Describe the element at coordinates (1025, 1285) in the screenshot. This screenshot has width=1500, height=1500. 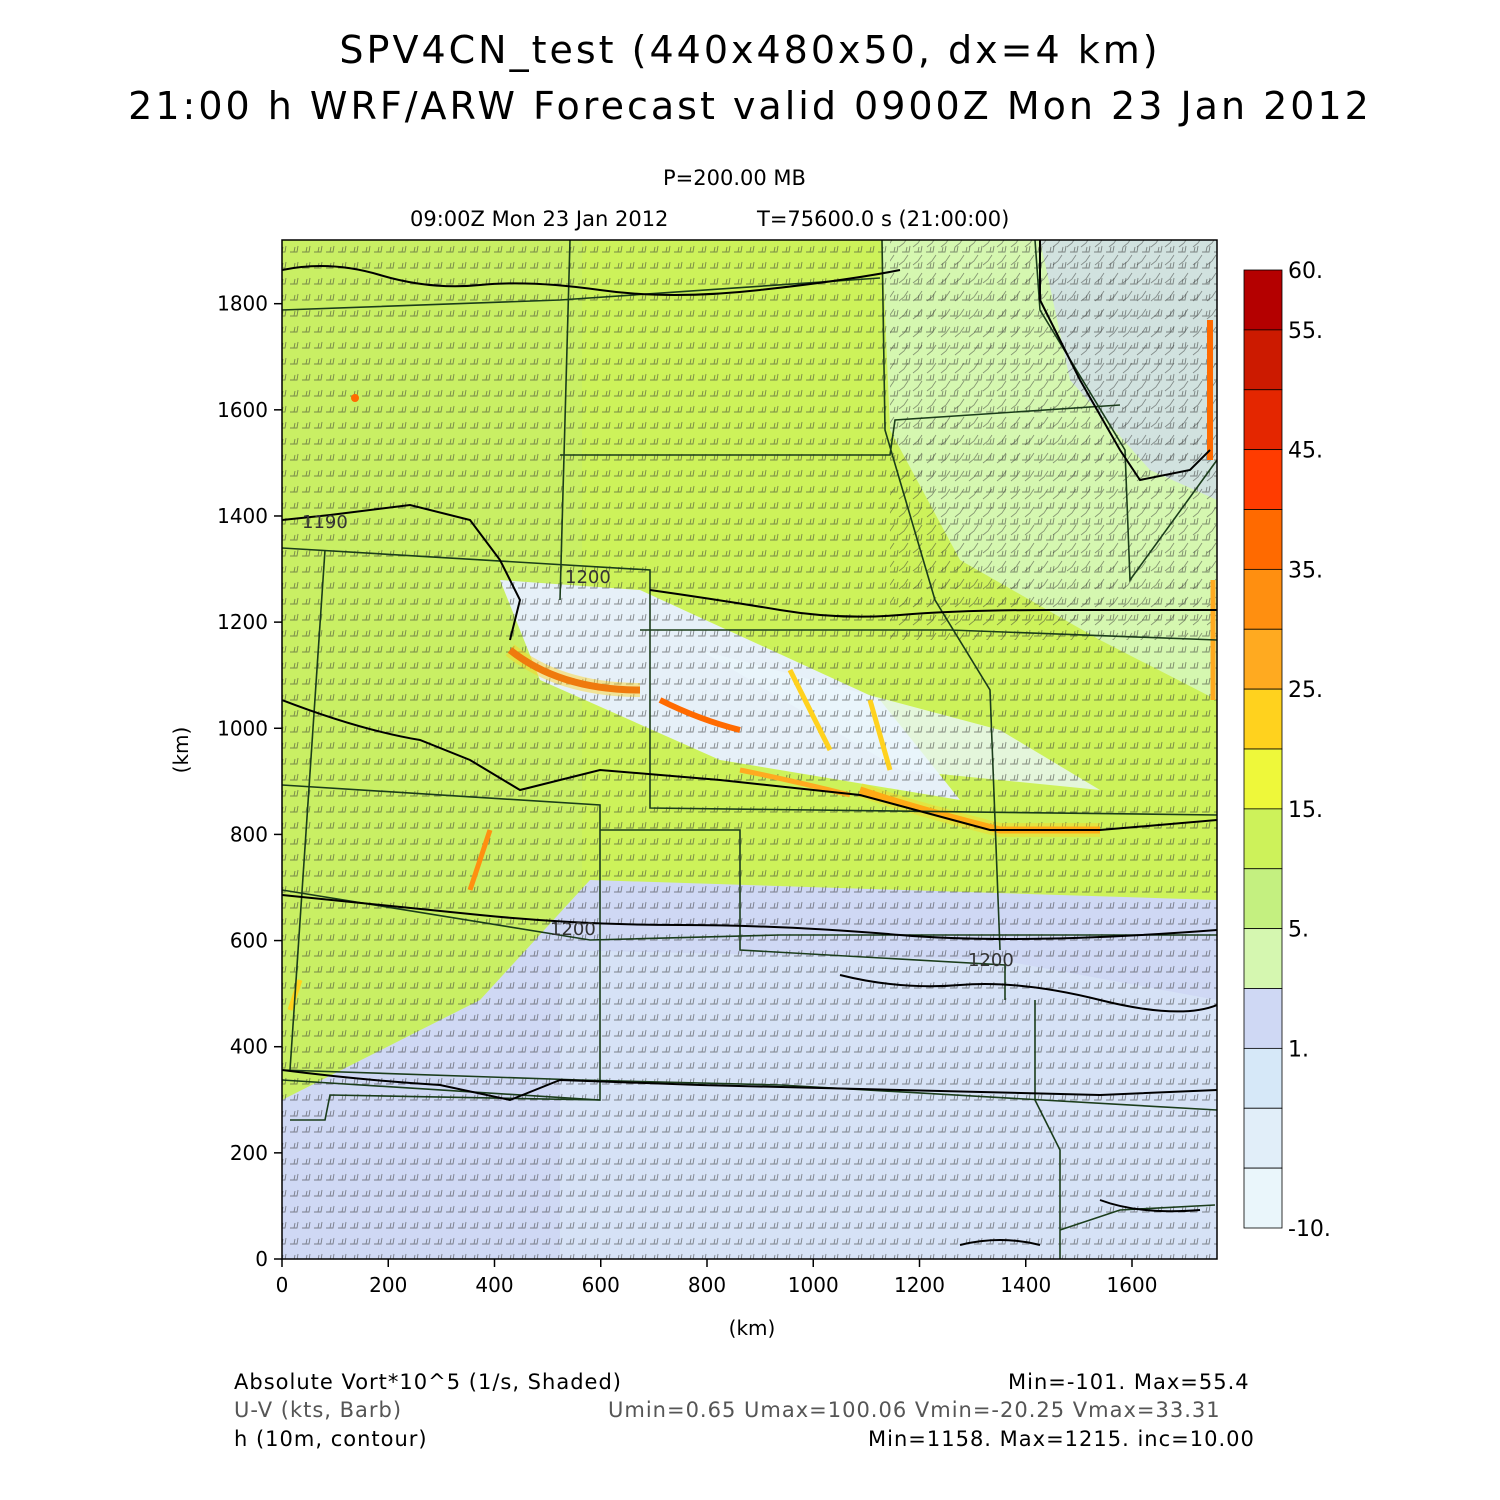
I see `x-tick-label: 1400` at that location.